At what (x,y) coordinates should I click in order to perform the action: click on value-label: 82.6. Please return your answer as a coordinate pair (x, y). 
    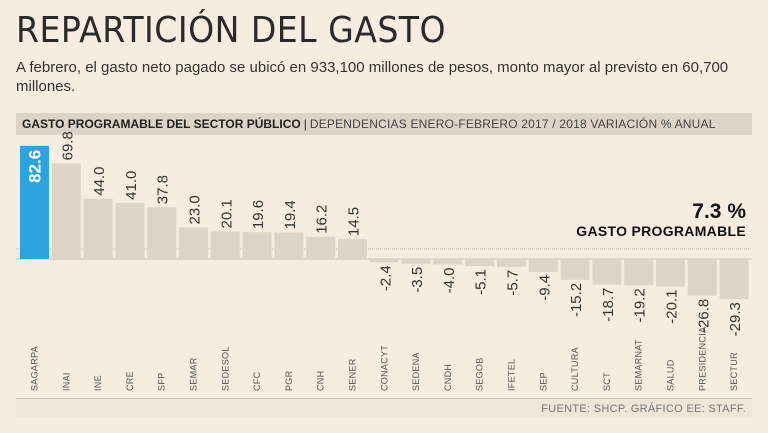
    Looking at the image, I should click on (35, 166).